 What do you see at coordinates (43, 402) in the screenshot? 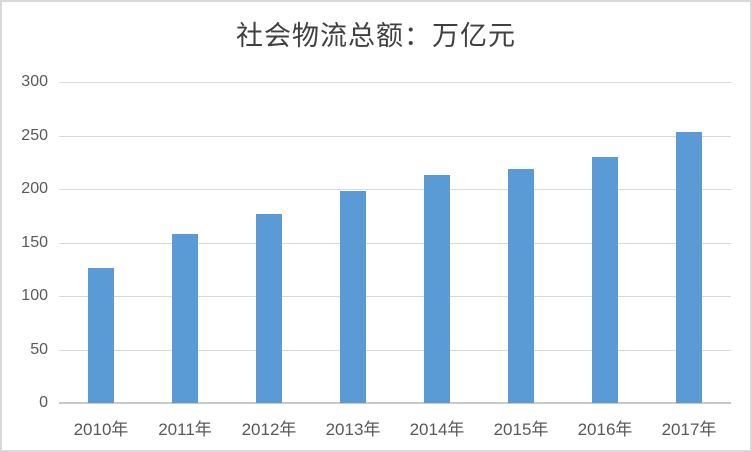
I see `y-tick-label: 0` at bounding box center [43, 402].